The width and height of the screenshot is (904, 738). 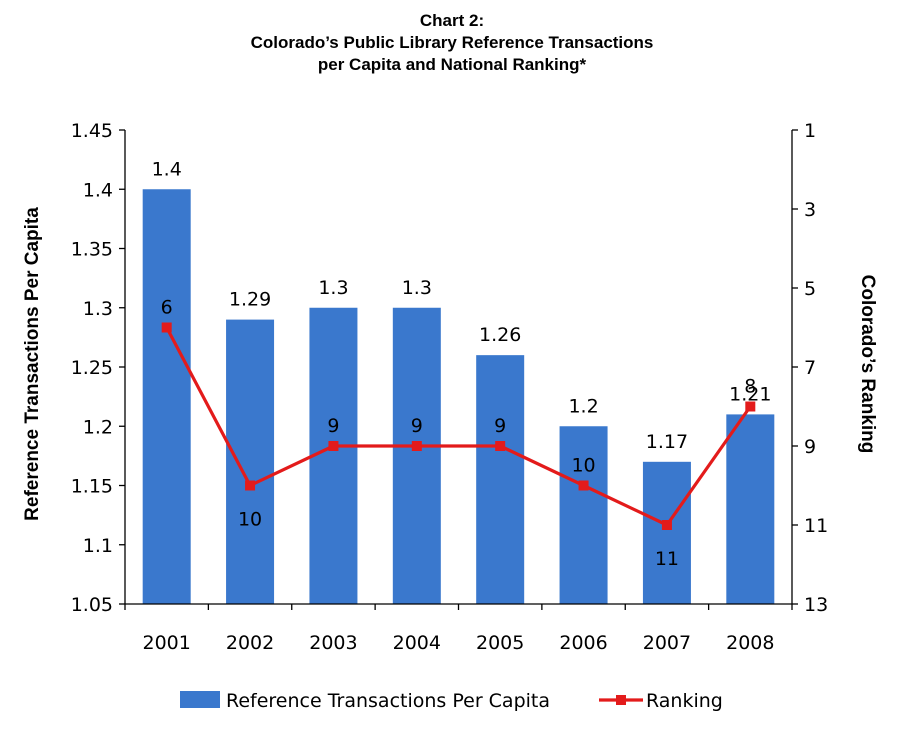 What do you see at coordinates (333, 446) in the screenshot?
I see `ranking-point-2003` at bounding box center [333, 446].